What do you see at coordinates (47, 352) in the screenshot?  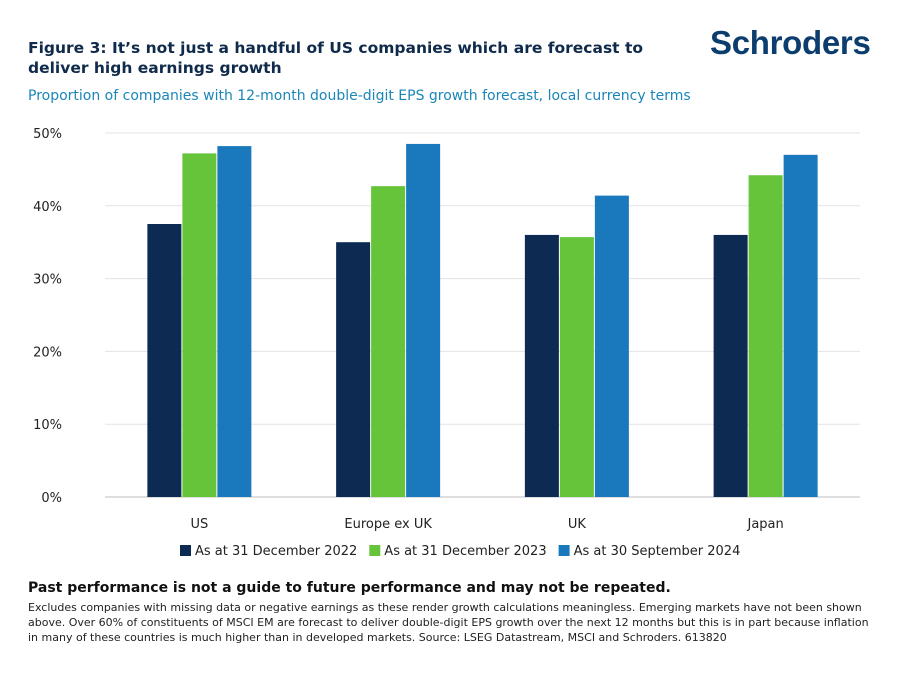 I see `y-tick-label: 20%` at bounding box center [47, 352].